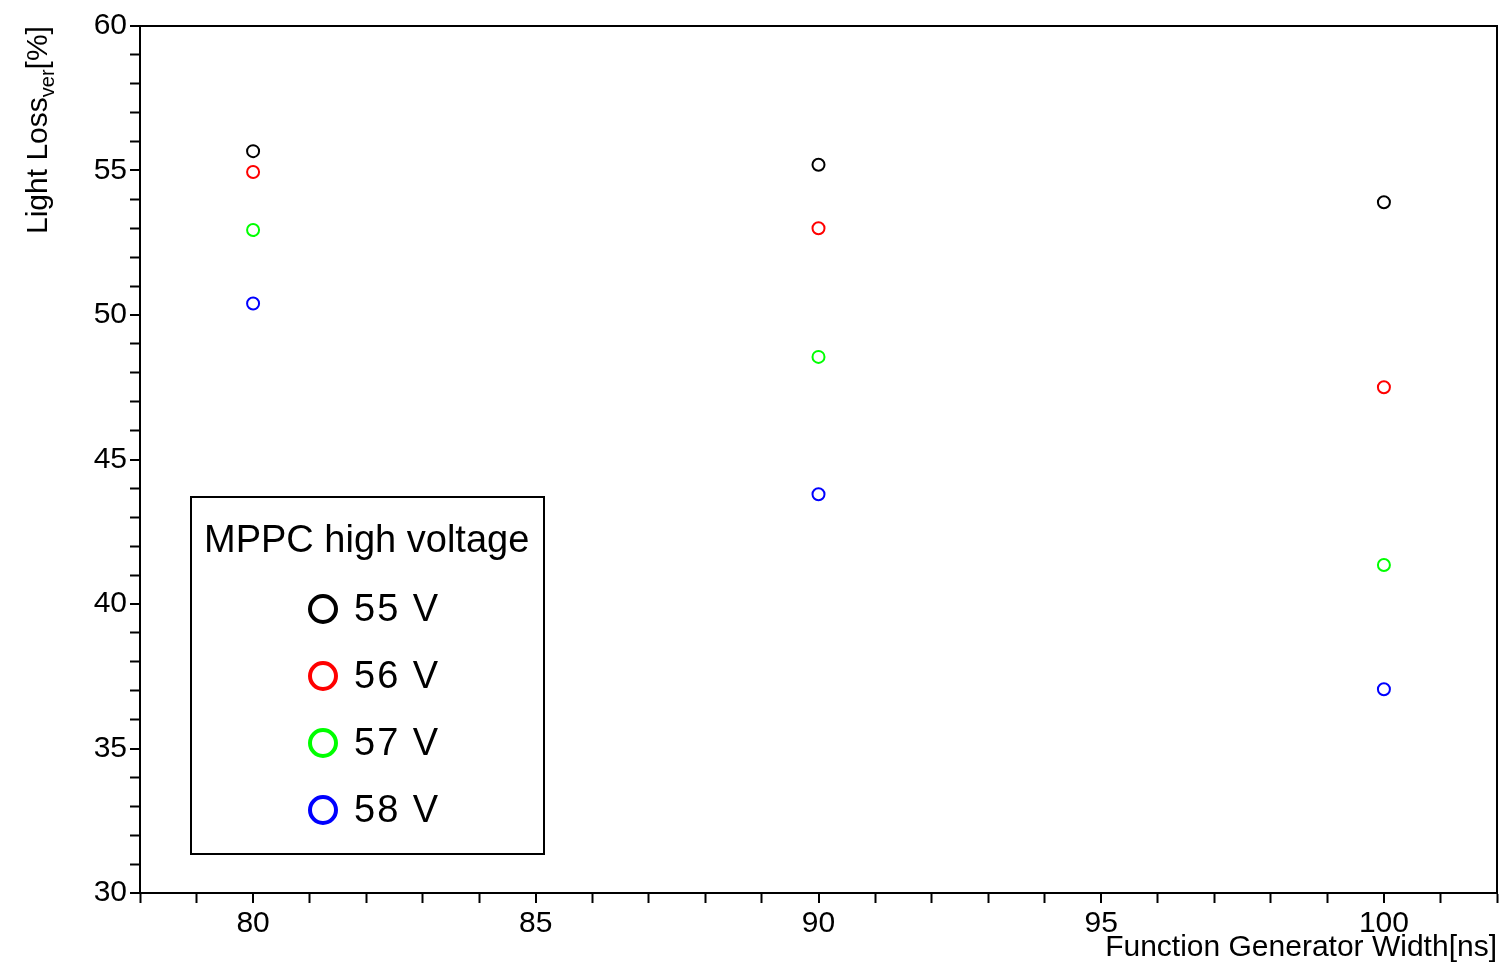 This screenshot has width=1506, height=966. Describe the element at coordinates (110, 891) in the screenshot. I see `y-tick-label: 30` at that location.